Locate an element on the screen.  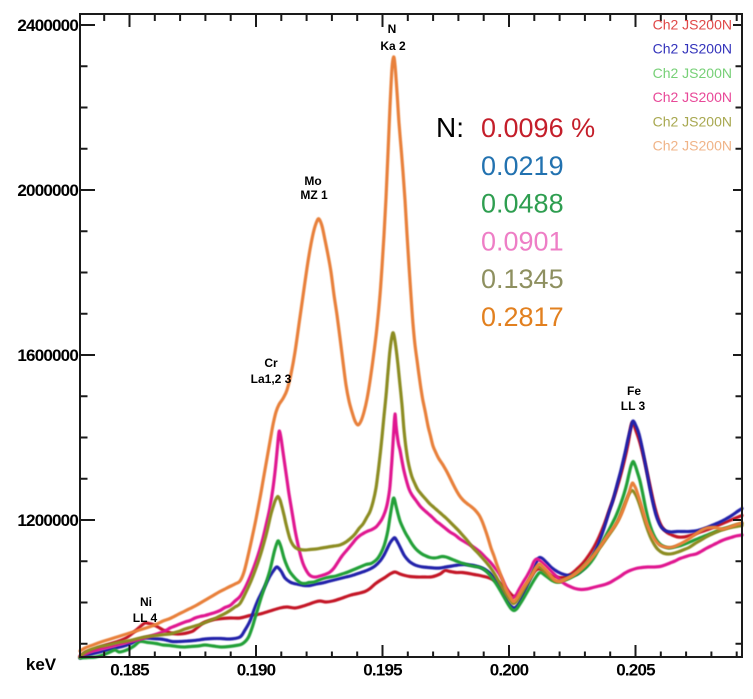
svg-text: LL 3 is located at coordinates (633, 406).